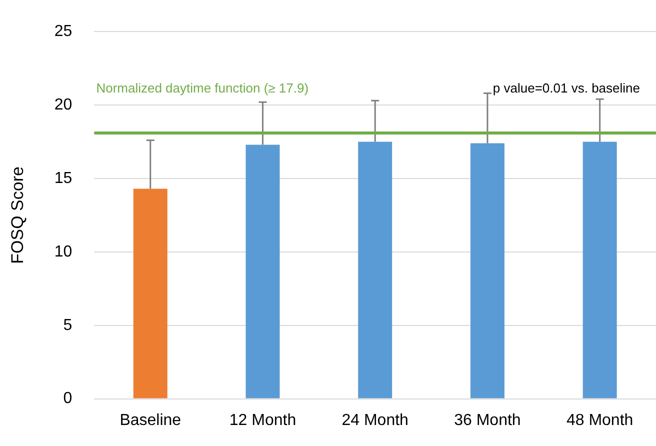 The height and width of the screenshot is (446, 656). Describe the element at coordinates (566, 88) in the screenshot. I see `annotation: p value=0.01 vs. baseline` at that location.